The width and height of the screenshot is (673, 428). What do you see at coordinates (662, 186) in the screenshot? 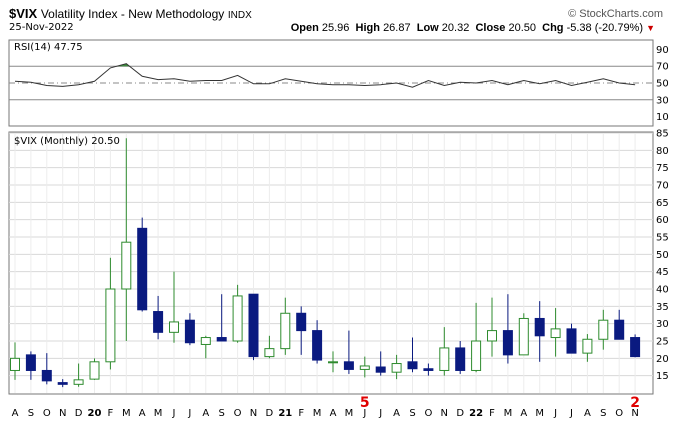
I see `price-ytick-label: 70` at bounding box center [662, 186].